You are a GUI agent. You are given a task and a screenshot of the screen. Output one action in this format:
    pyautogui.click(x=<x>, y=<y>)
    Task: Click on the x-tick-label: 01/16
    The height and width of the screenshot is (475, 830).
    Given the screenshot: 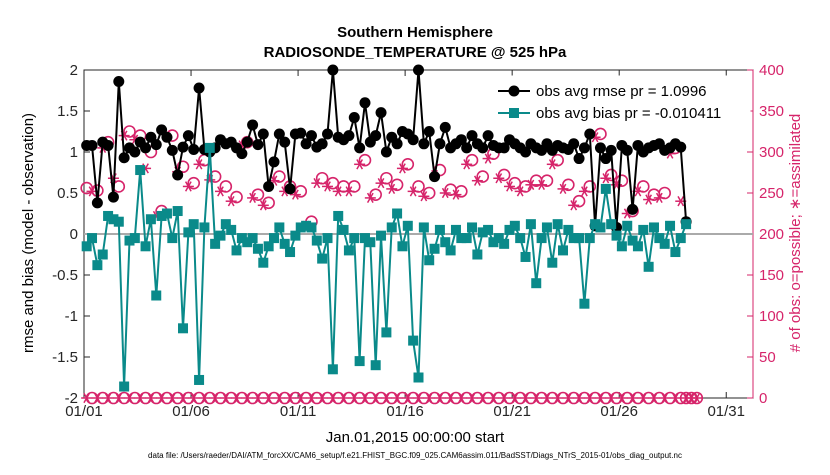 What is the action you would take?
    pyautogui.click(x=405, y=411)
    